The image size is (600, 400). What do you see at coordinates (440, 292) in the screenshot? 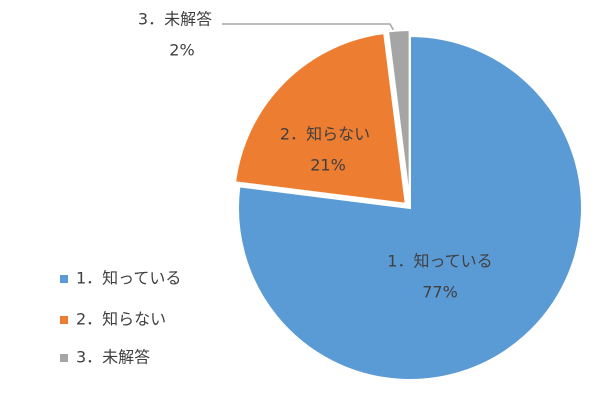
I see `slice-value-label: 77%` at bounding box center [440, 292].